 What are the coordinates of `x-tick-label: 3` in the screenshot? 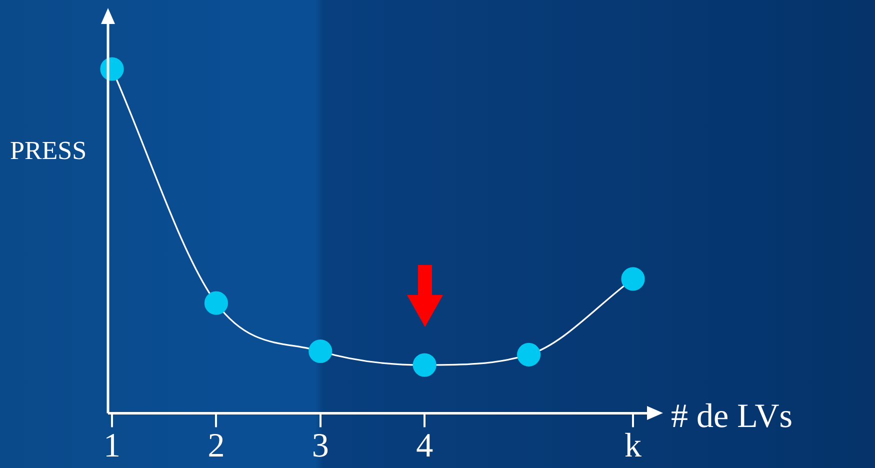 It's located at (320, 446).